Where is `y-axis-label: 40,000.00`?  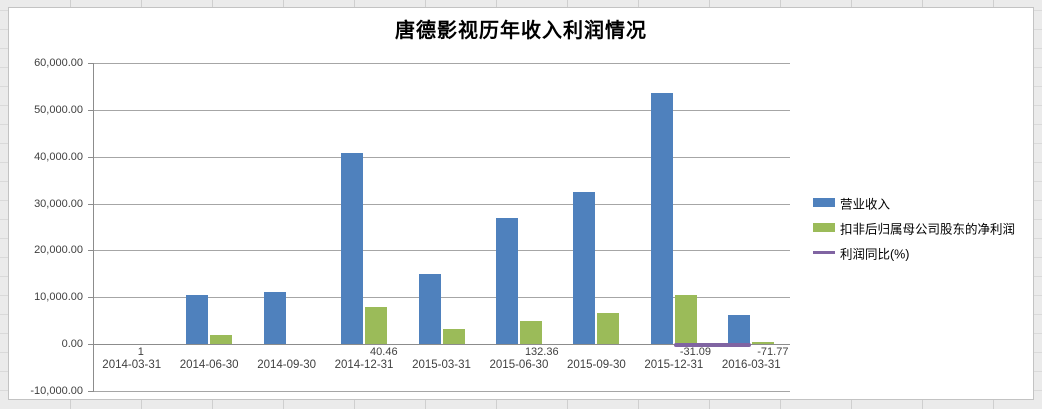 y-axis-label: 40,000.00 is located at coordinates (58, 156).